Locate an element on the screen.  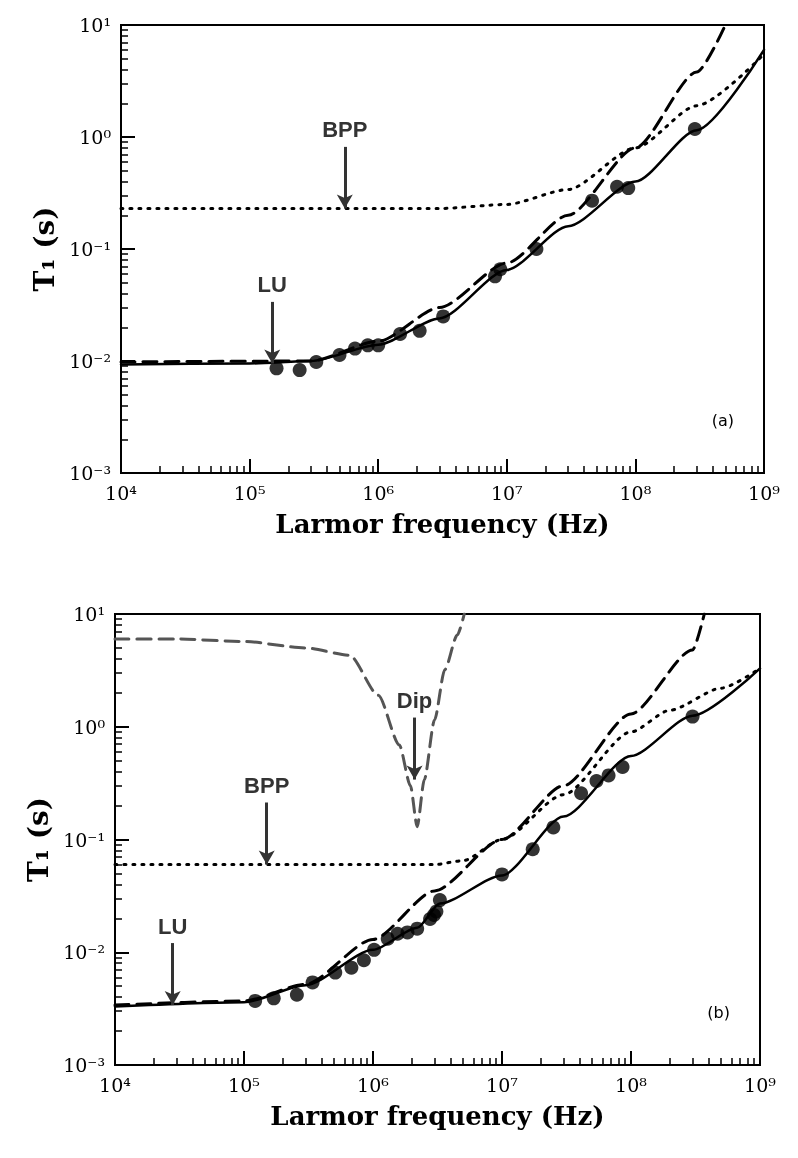
annotation: (a) is located at coordinates (722, 420).